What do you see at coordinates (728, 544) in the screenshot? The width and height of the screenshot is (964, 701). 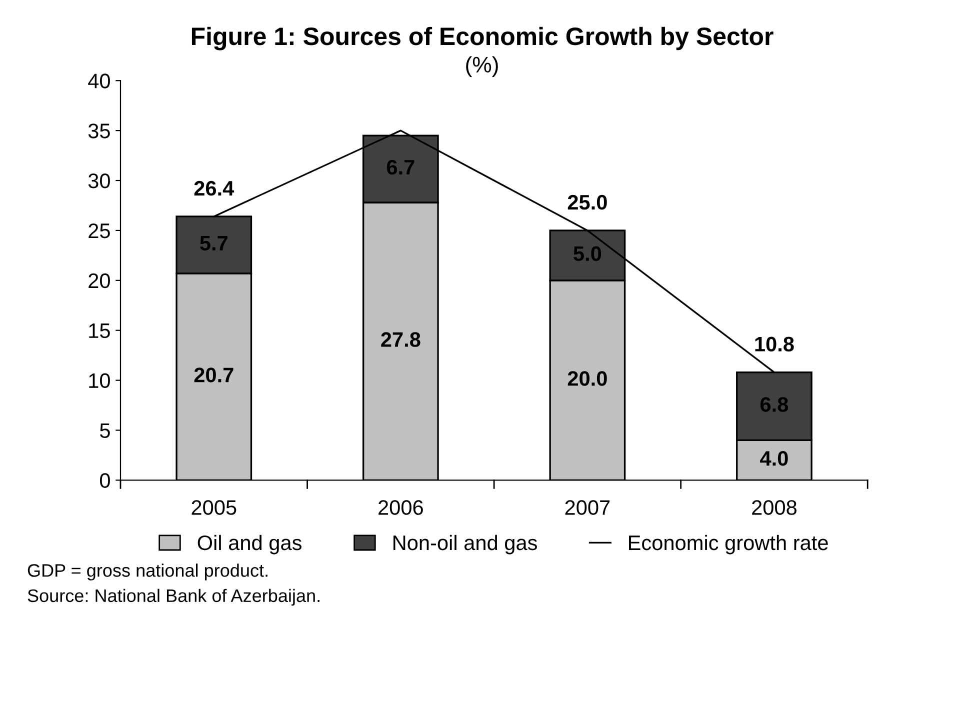 I see `legend-label: Economic growth rate` at bounding box center [728, 544].